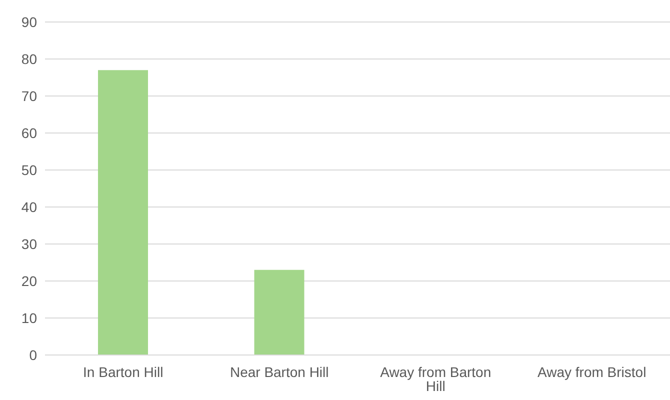 The width and height of the screenshot is (670, 400). I want to click on y-tick-label: 20, so click(29, 280).